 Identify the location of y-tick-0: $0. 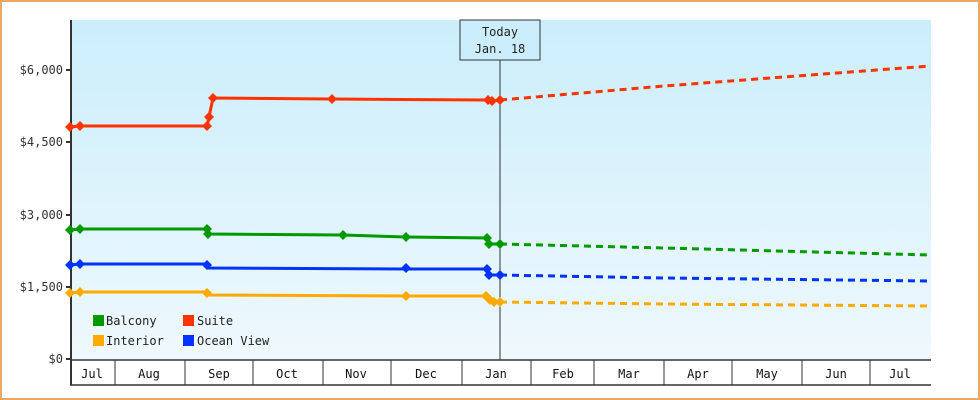
(56, 359).